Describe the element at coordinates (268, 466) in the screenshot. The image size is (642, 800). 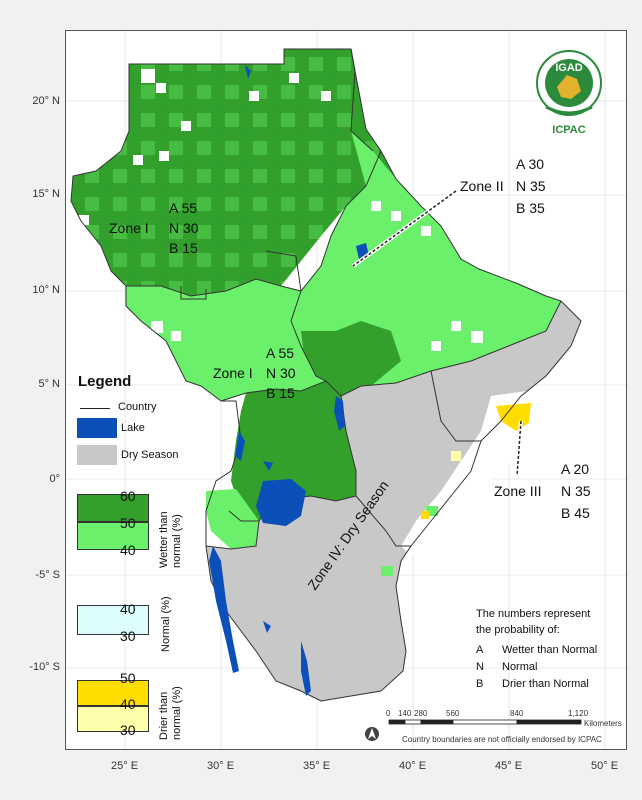
I see `lake-kyoga` at that location.